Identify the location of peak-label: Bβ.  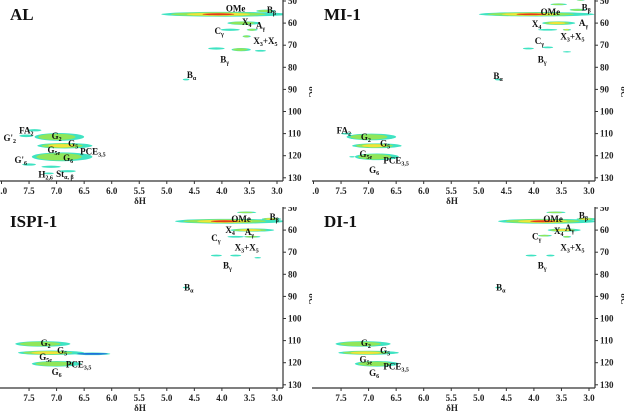
(271, 11).